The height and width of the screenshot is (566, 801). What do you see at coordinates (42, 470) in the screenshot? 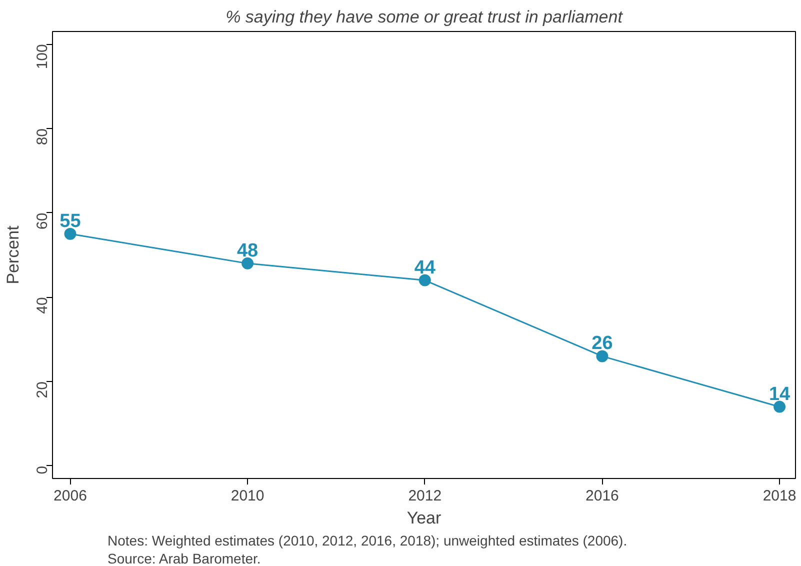
I see `y-tick-label: 0` at bounding box center [42, 470].